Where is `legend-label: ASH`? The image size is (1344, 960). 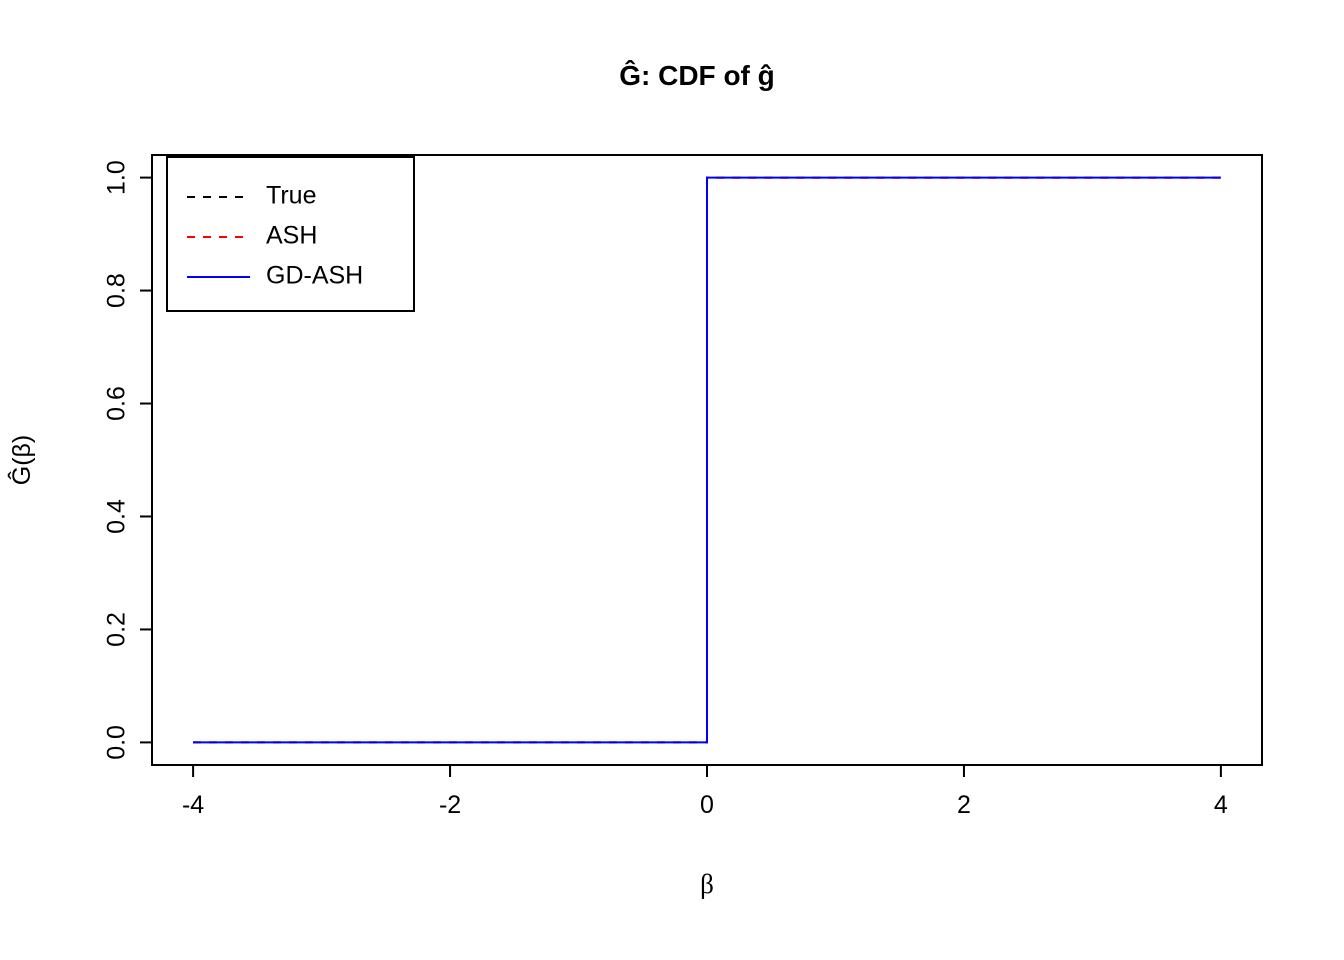 legend-label: ASH is located at coordinates (291, 236).